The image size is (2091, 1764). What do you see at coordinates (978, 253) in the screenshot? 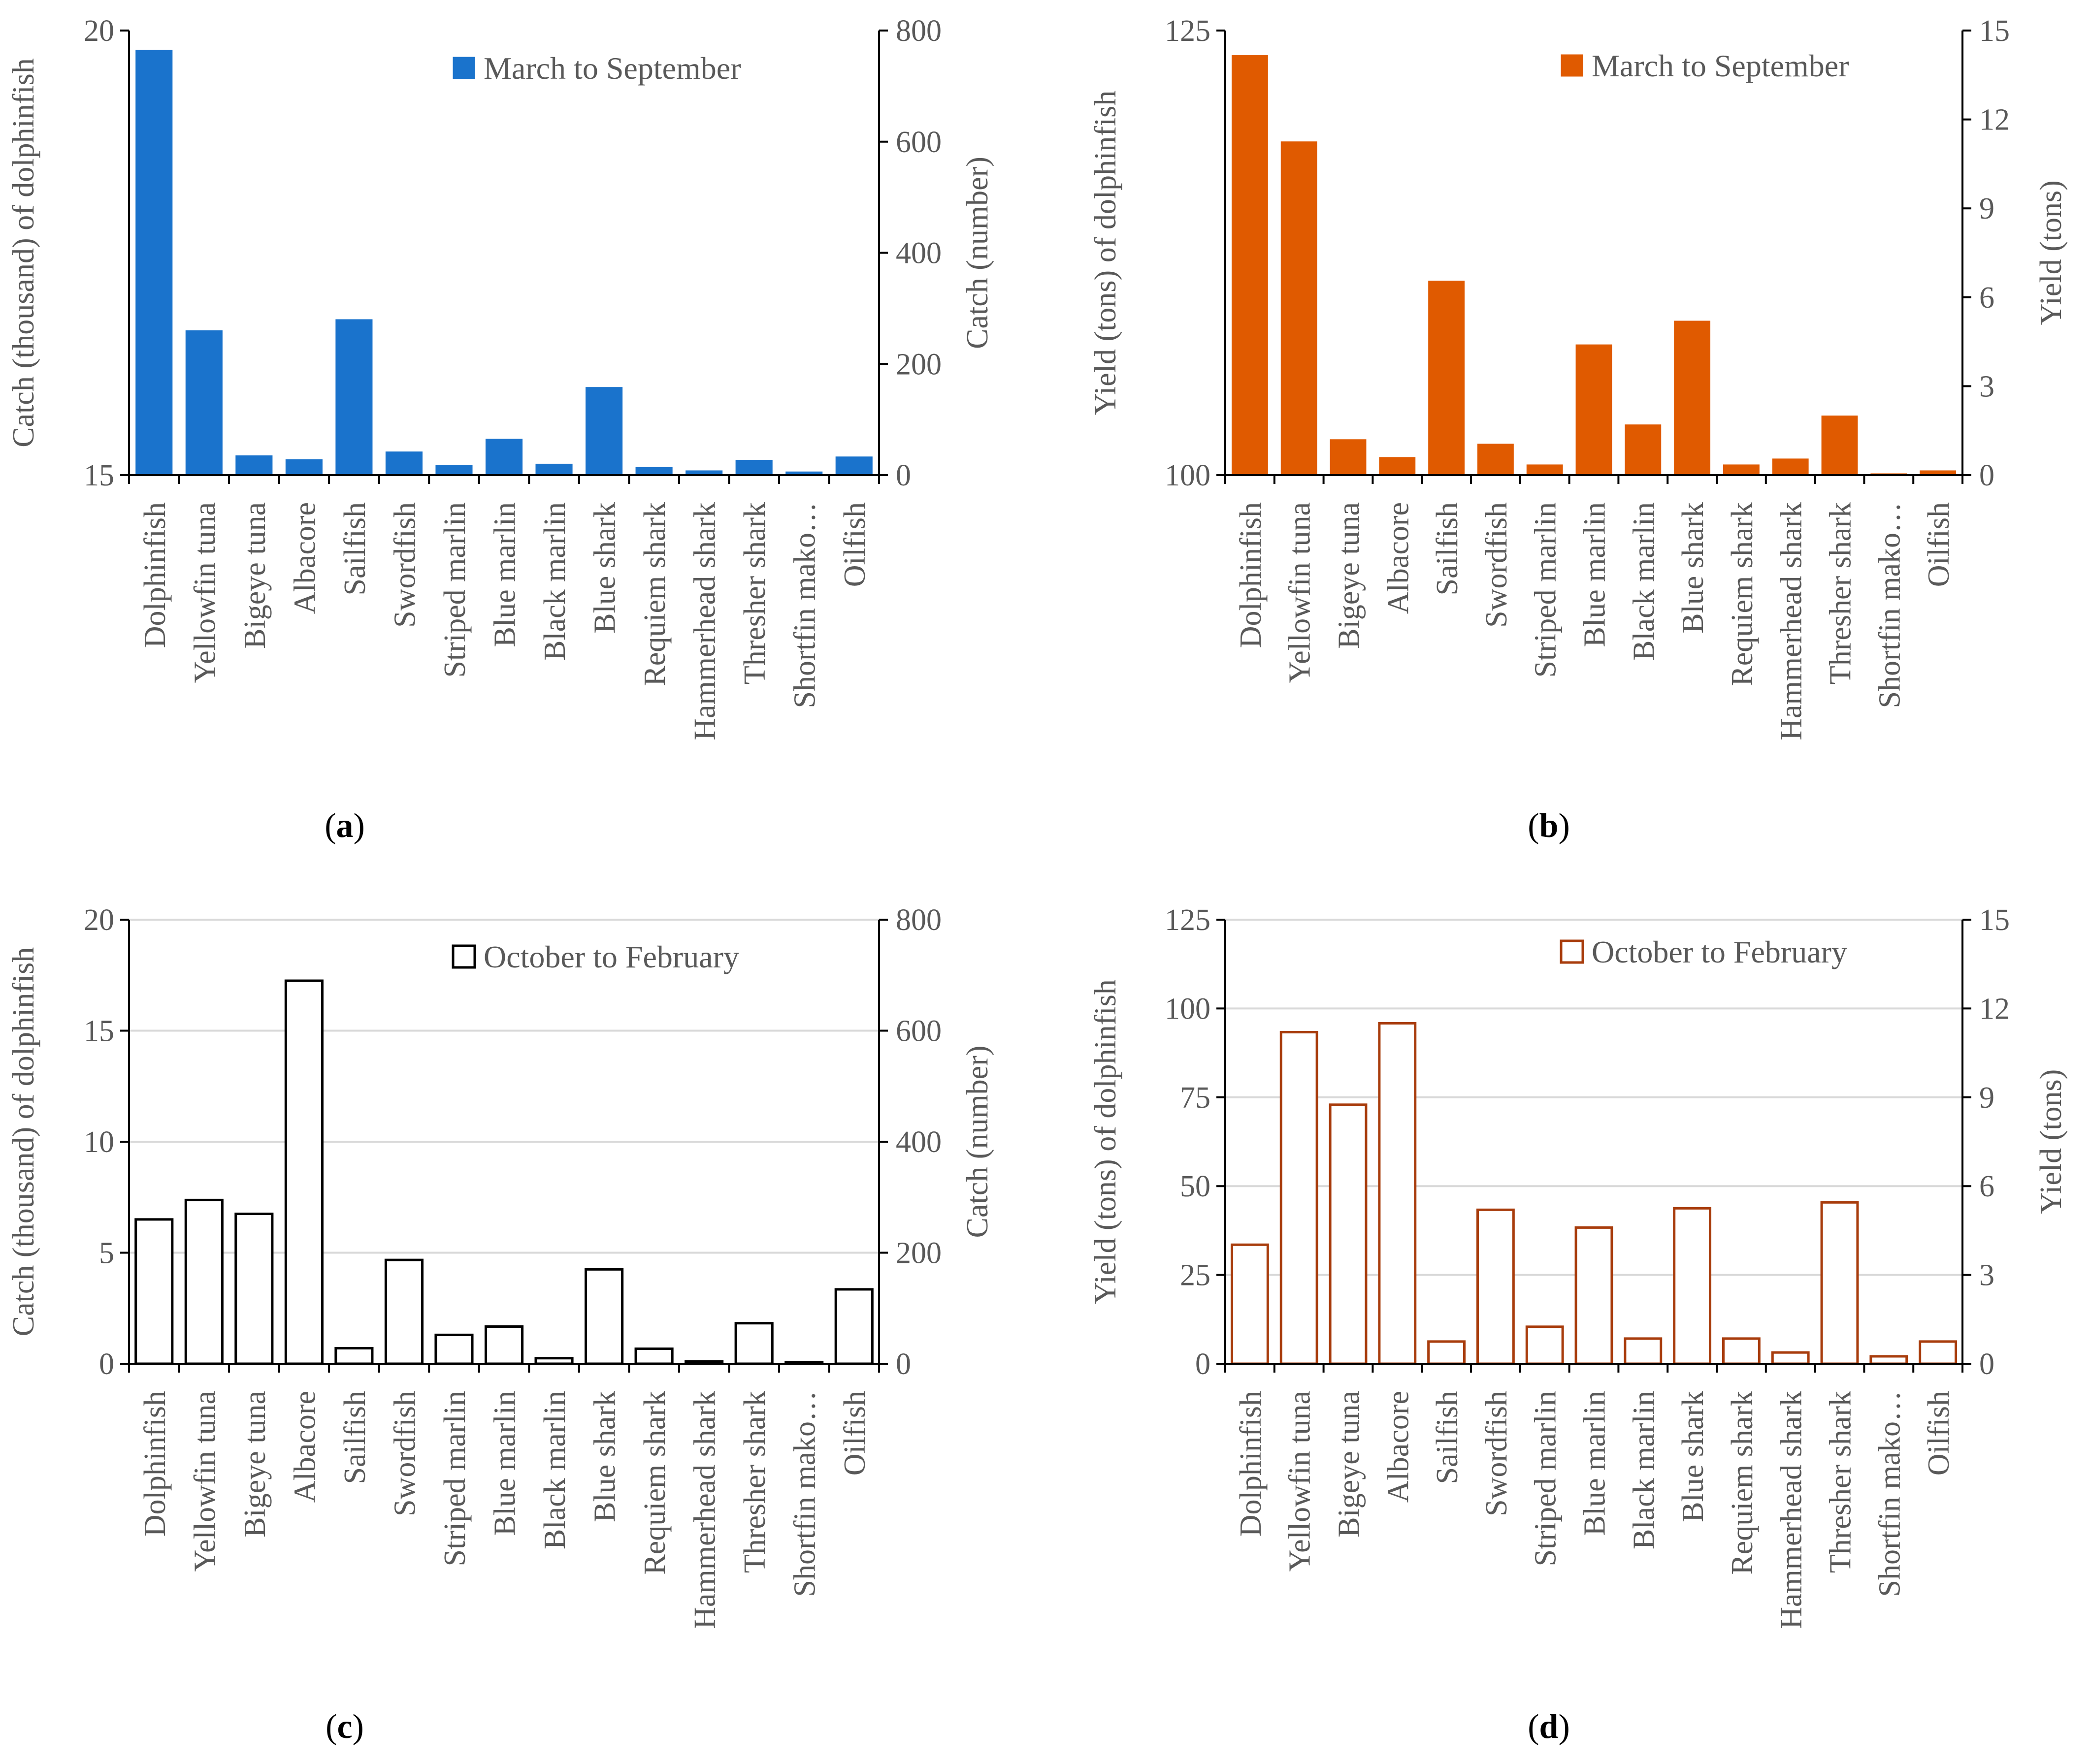
I see `secondary-axis-title: Catch (number)` at bounding box center [978, 253].